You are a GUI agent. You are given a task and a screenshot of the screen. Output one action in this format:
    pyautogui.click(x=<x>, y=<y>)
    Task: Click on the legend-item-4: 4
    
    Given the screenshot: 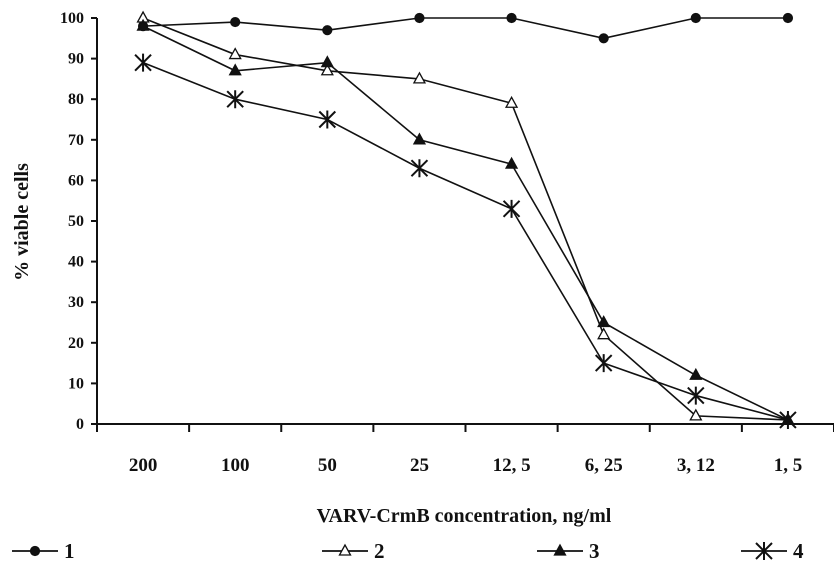 What is the action you would take?
    pyautogui.click(x=772, y=551)
    